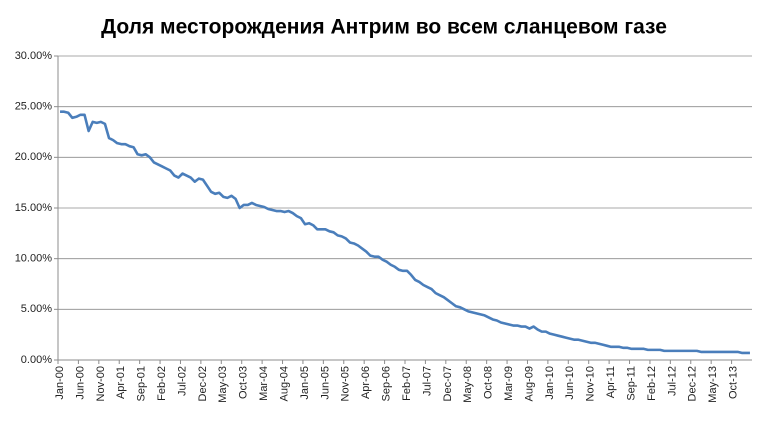  What do you see at coordinates (489, 382) in the screenshot?
I see `x-tick-label: Oct-08` at bounding box center [489, 382].